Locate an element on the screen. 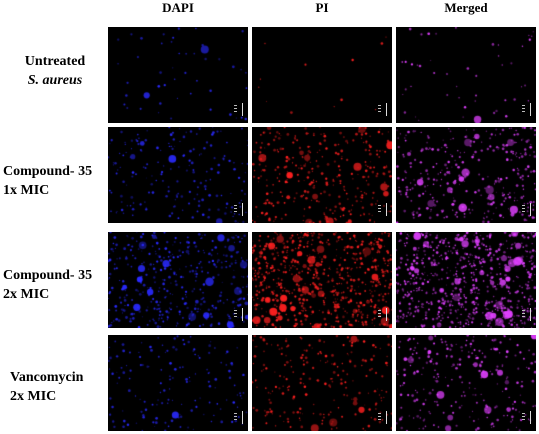 The image size is (539, 434). micrograph-compound35-1x-pi is located at coordinates (322, 175).